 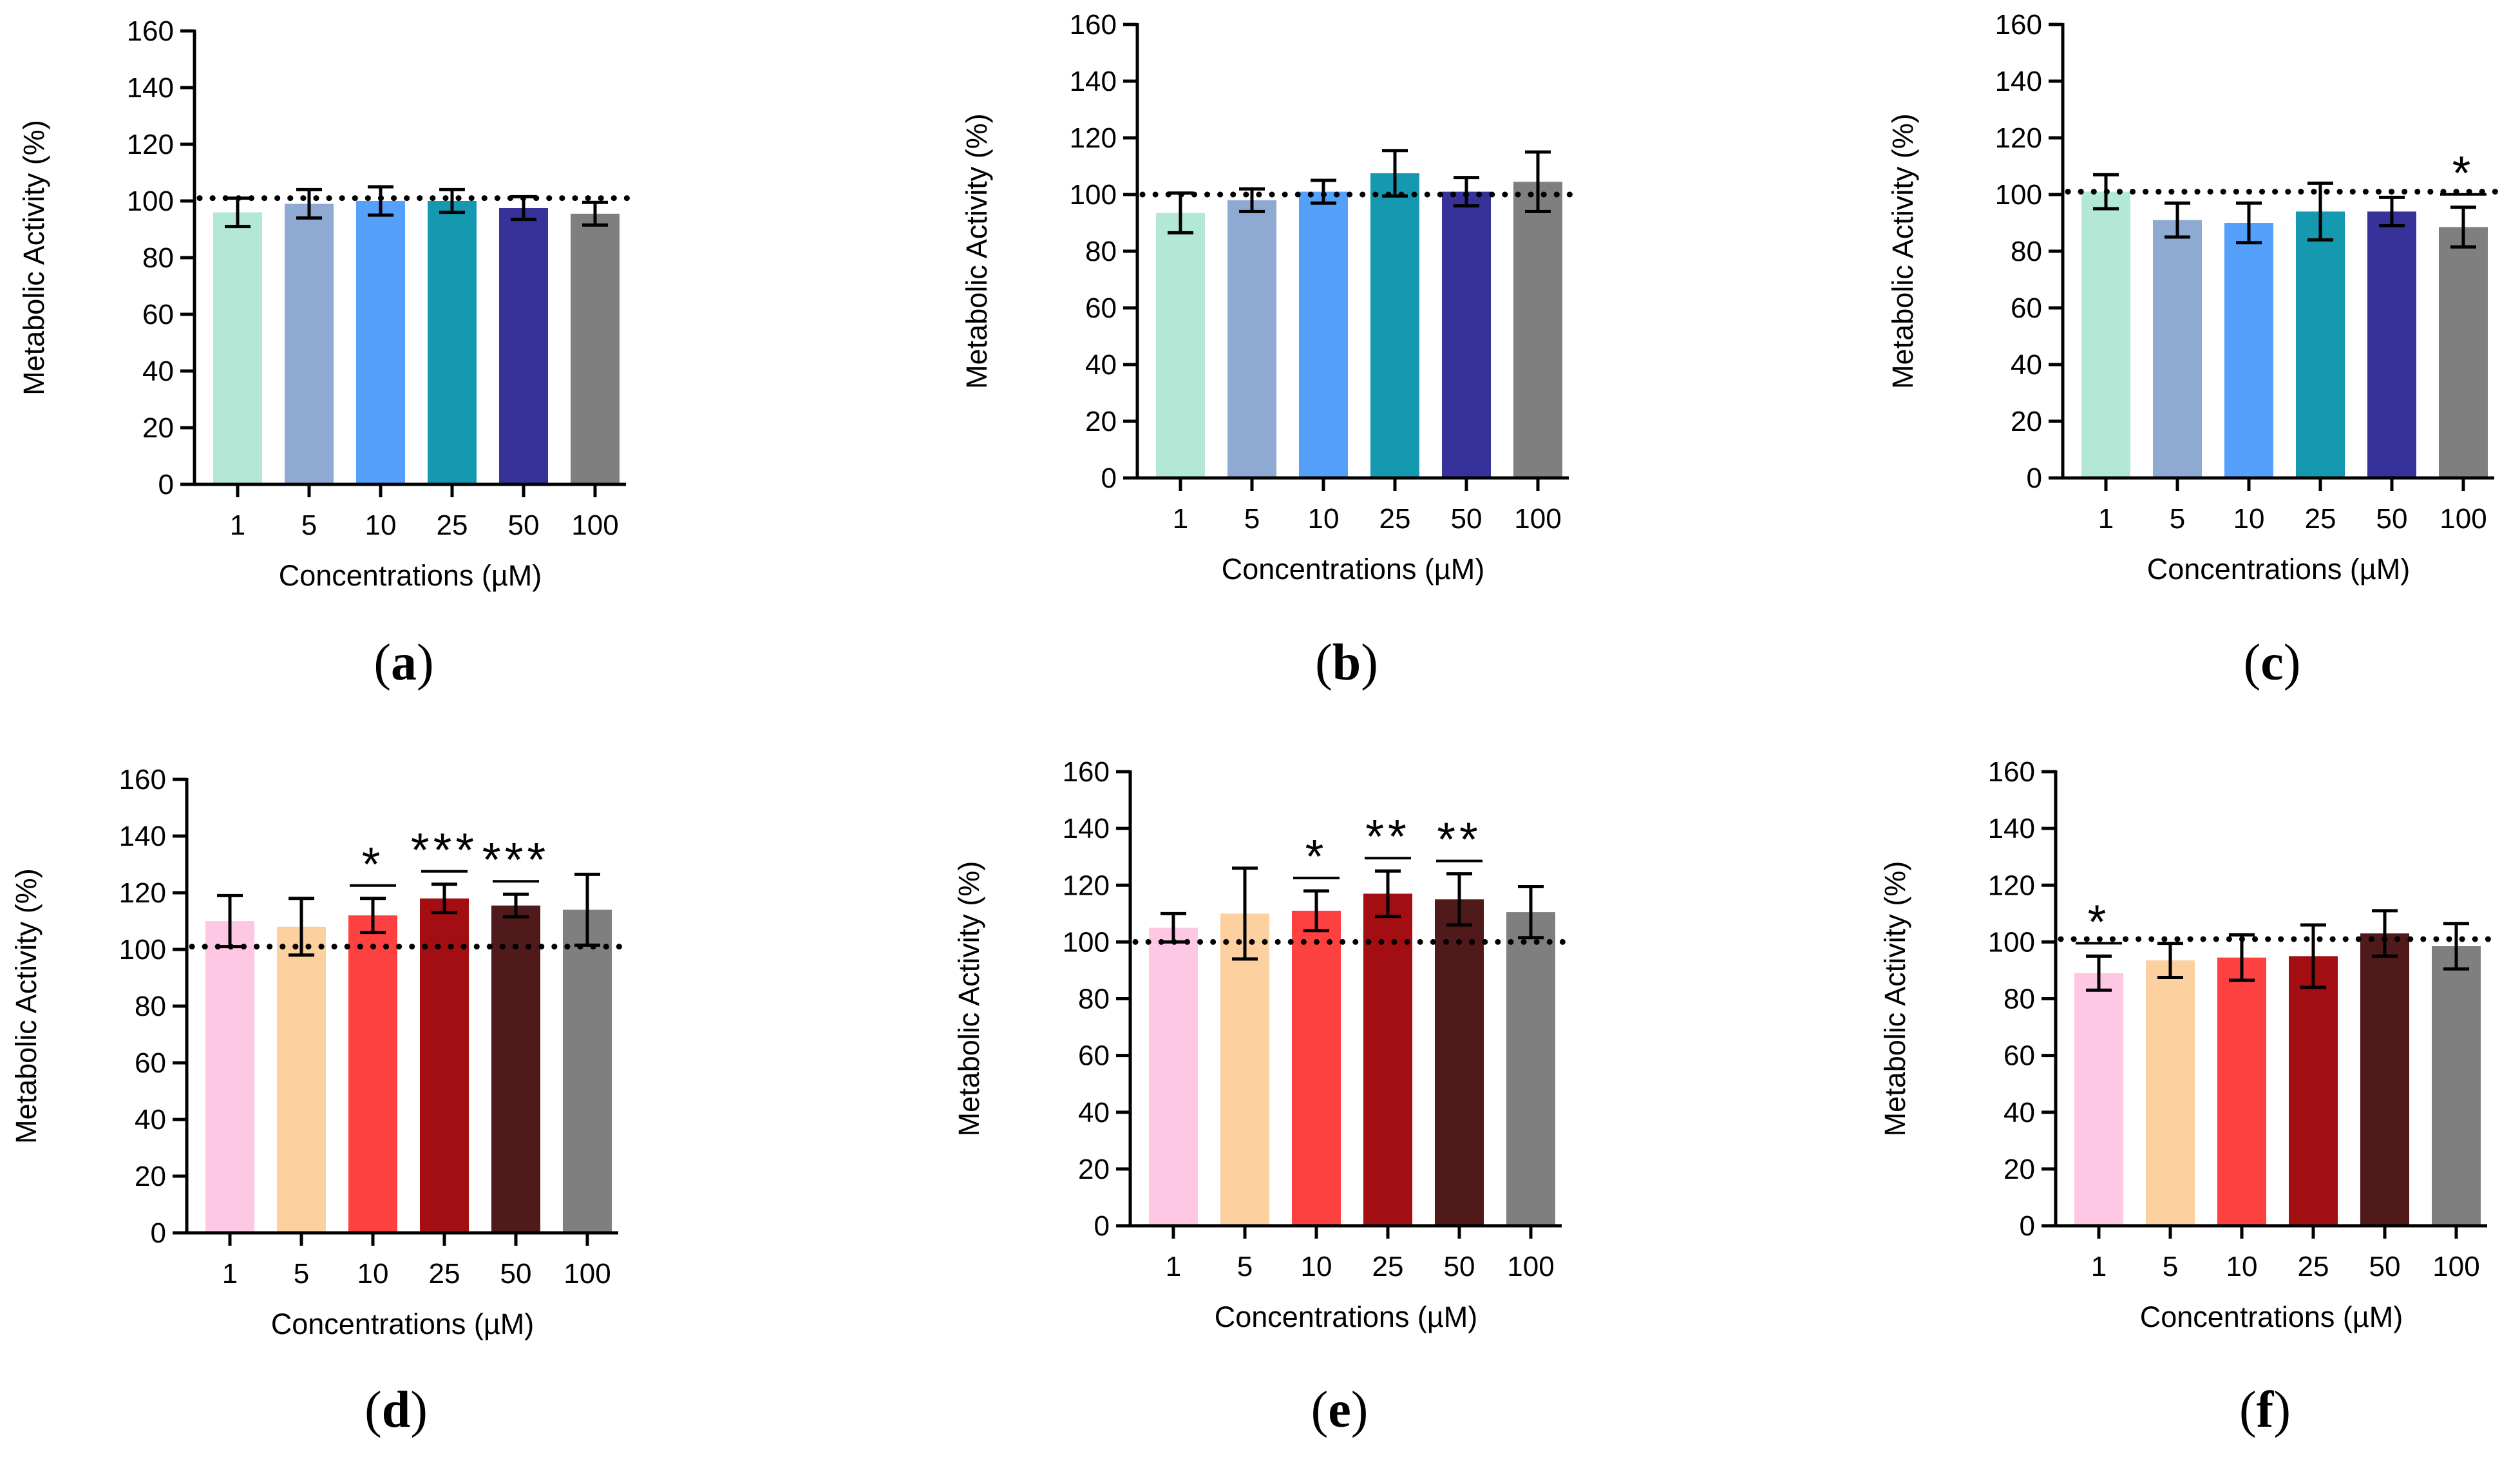 I want to click on panel-label: (b), so click(x=1346, y=663).